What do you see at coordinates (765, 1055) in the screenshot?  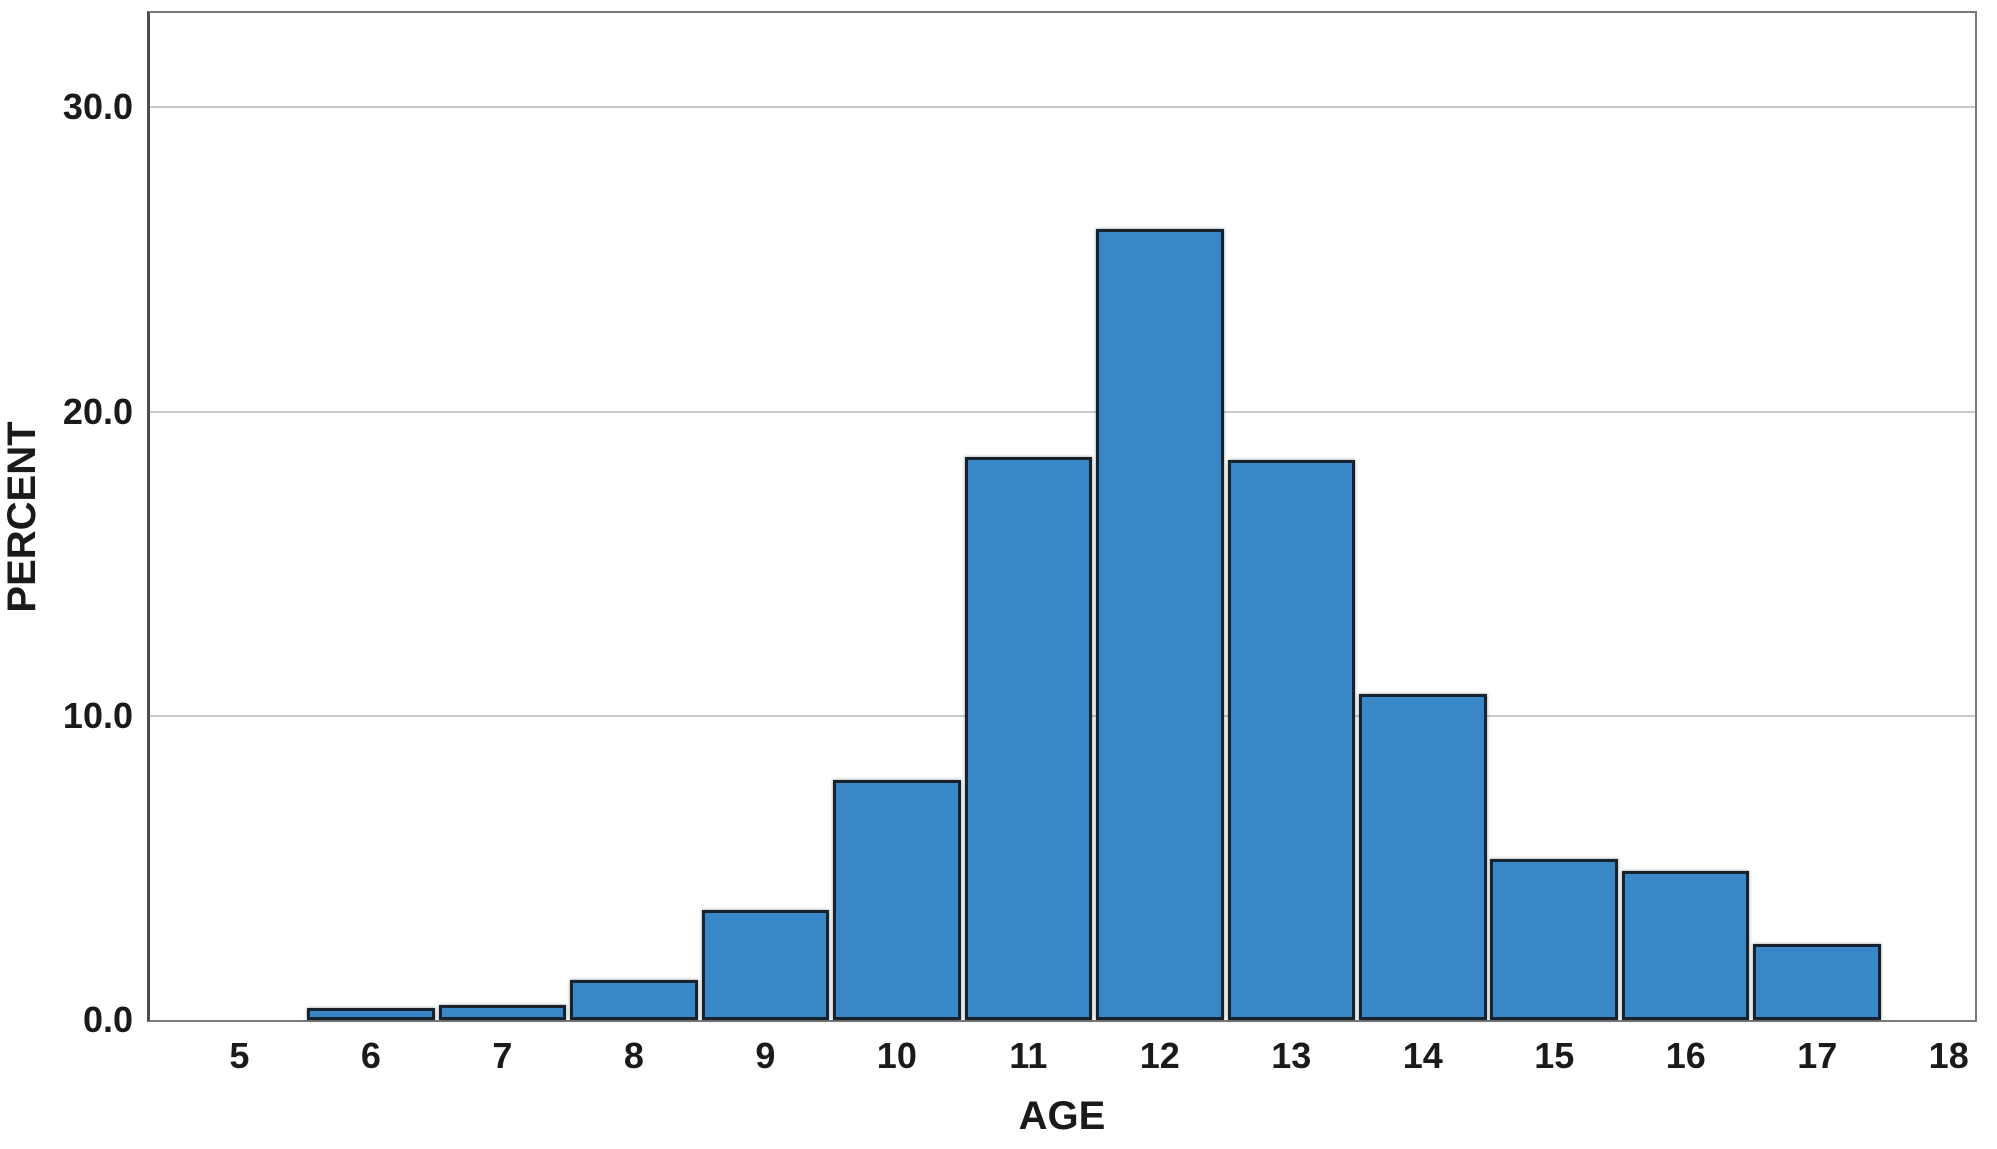 I see `x-tick-label-9: 9` at bounding box center [765, 1055].